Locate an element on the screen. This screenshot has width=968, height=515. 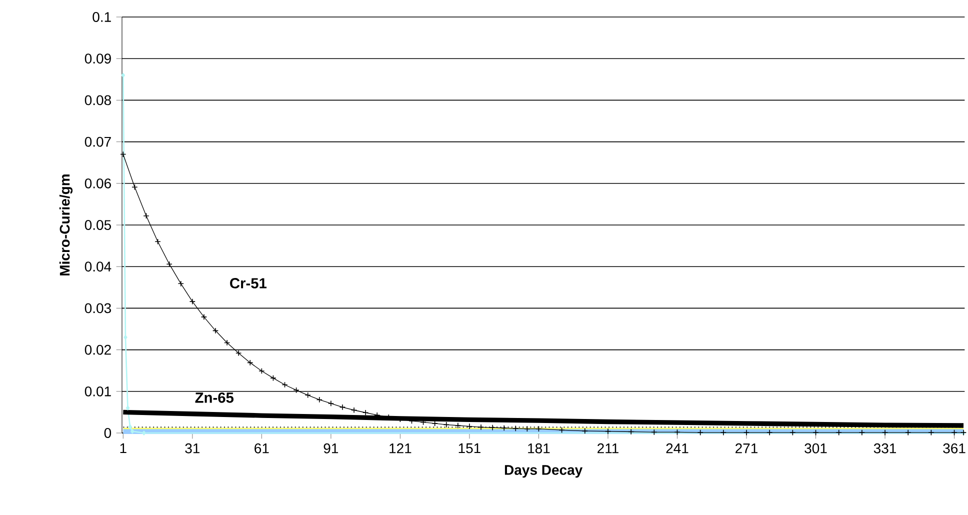
x-tick-label: 31 is located at coordinates (192, 448).